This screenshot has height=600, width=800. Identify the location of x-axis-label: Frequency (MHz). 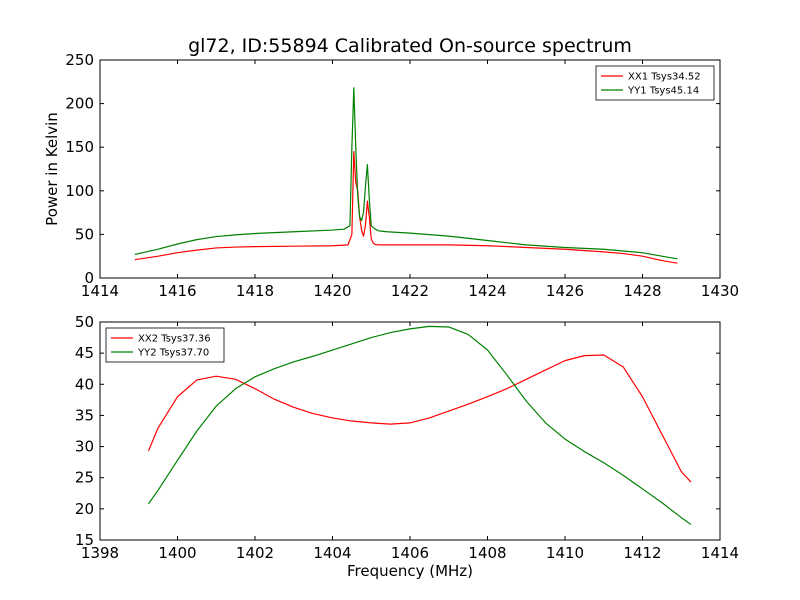
(410, 571).